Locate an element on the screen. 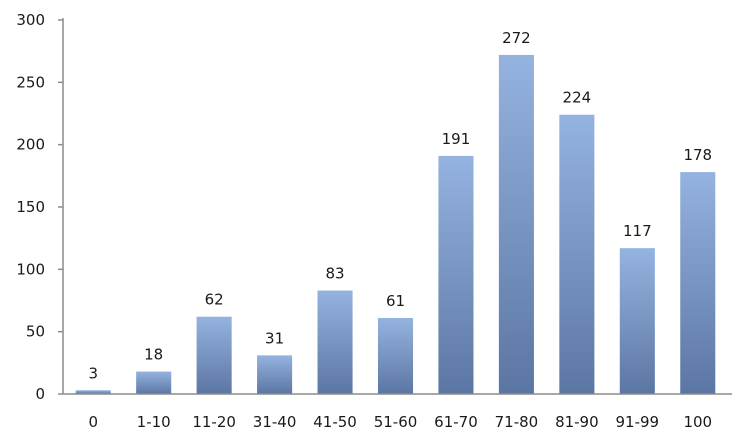 Image resolution: width=746 pixels, height=445 pixels. data-label: 83 is located at coordinates (334, 274).